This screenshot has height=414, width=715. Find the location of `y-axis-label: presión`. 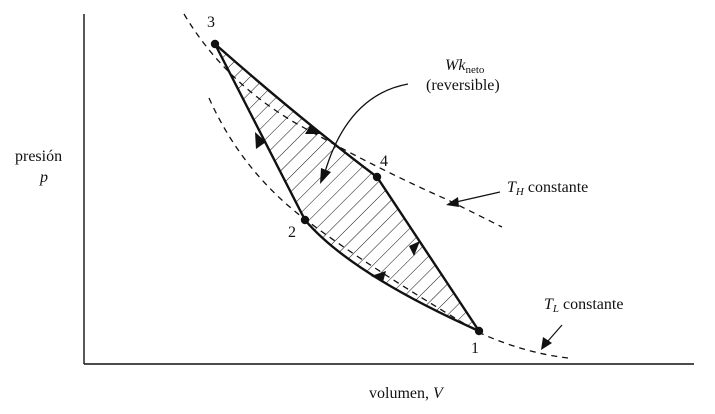

y-axis-label: presión is located at coordinates (38, 157).